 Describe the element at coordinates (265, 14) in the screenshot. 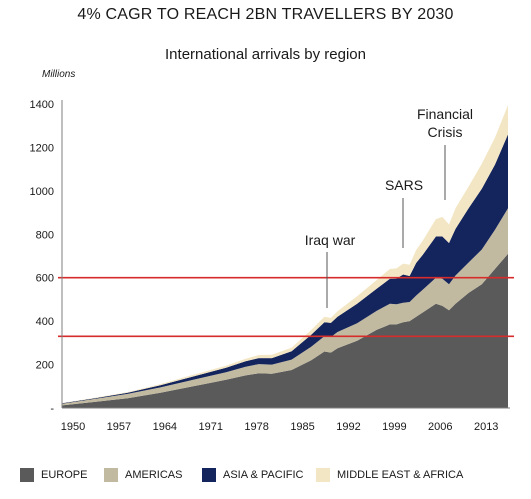

I see `main-title: 4% CAGR TO REACH 2BN TRAVELLERS BY 2030` at that location.